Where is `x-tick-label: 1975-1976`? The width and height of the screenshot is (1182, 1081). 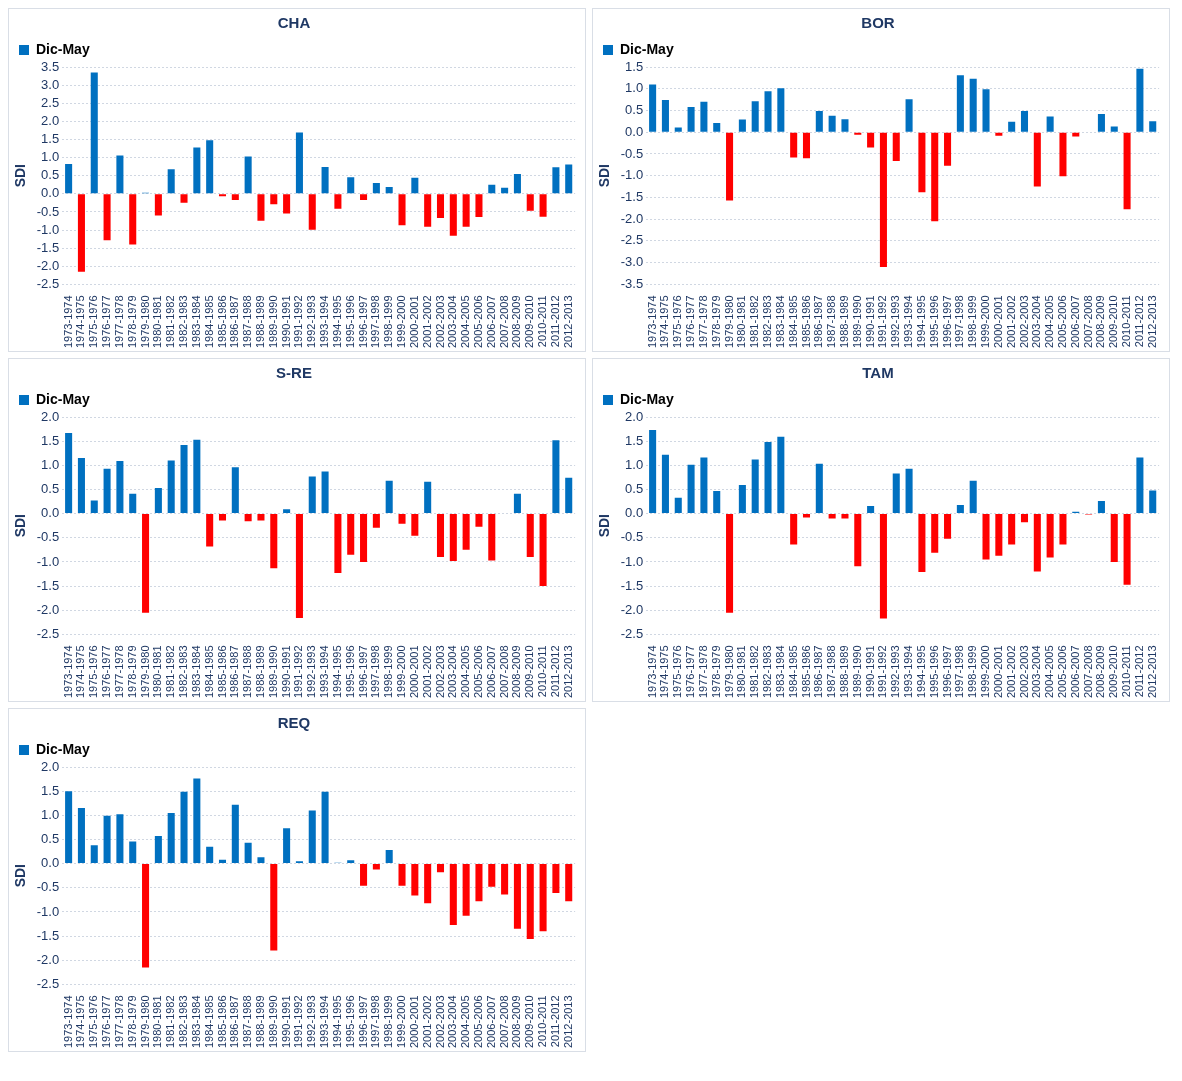 x-tick-label: 1975-1976 is located at coordinates (677, 671).